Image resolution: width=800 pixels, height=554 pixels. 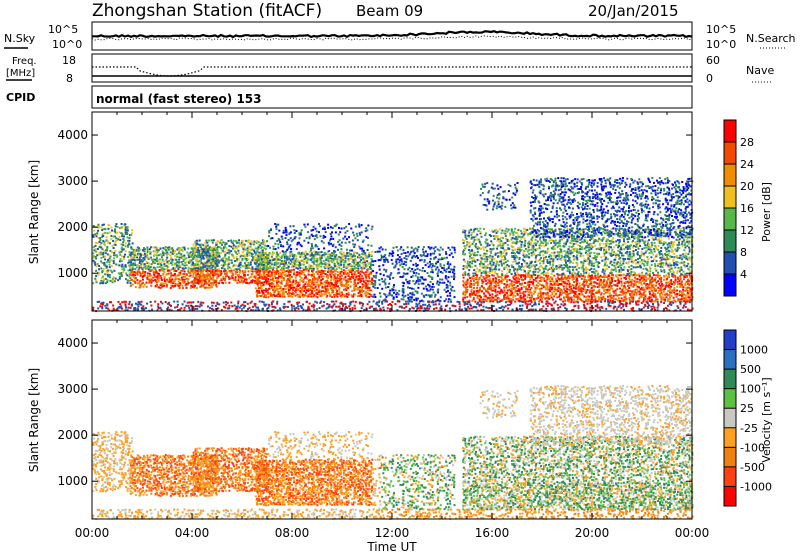 I want to click on noise-traces, so click(x=392, y=35).